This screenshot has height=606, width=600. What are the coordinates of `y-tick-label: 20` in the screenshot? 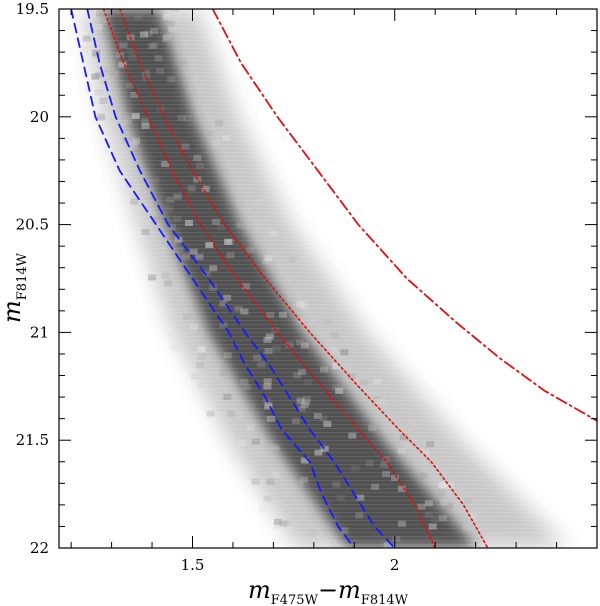 It's located at (39, 117).